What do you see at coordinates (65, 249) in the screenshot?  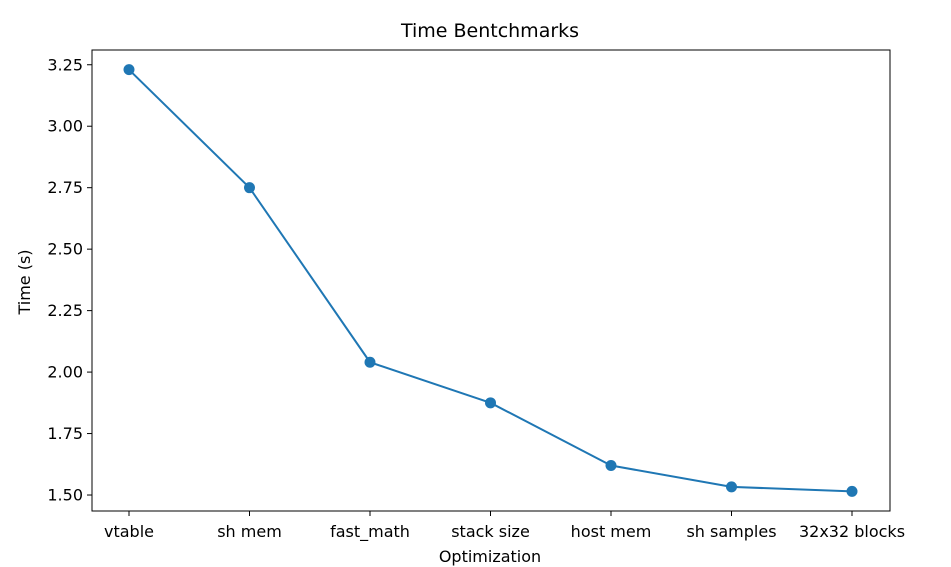 I see `y-tick-label: 2.50` at bounding box center [65, 249].